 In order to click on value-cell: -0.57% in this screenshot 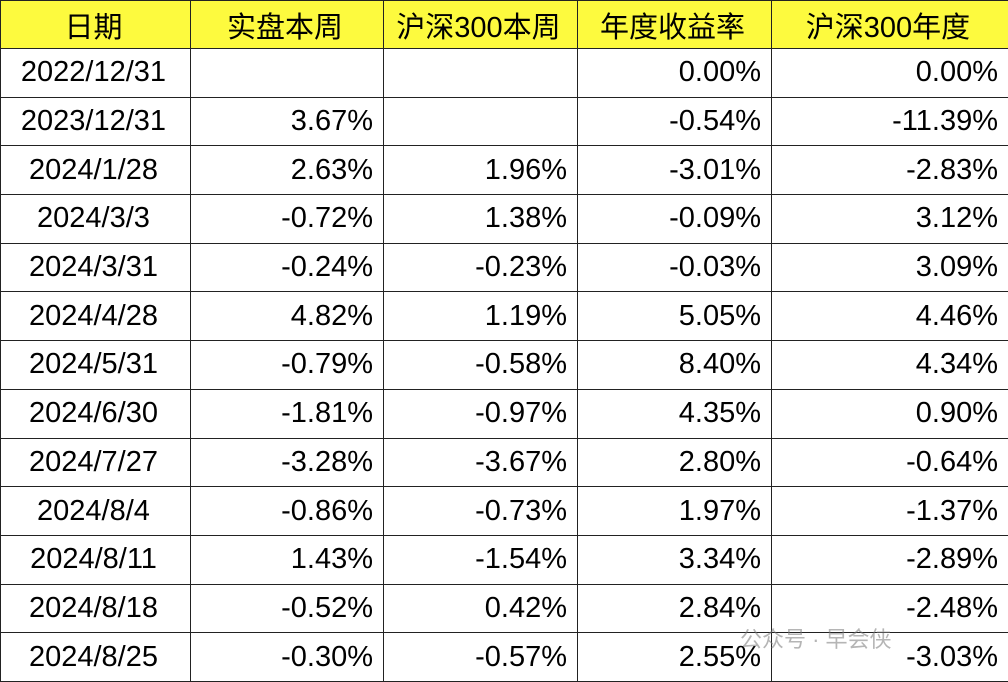, I will do `click(480, 657)`.